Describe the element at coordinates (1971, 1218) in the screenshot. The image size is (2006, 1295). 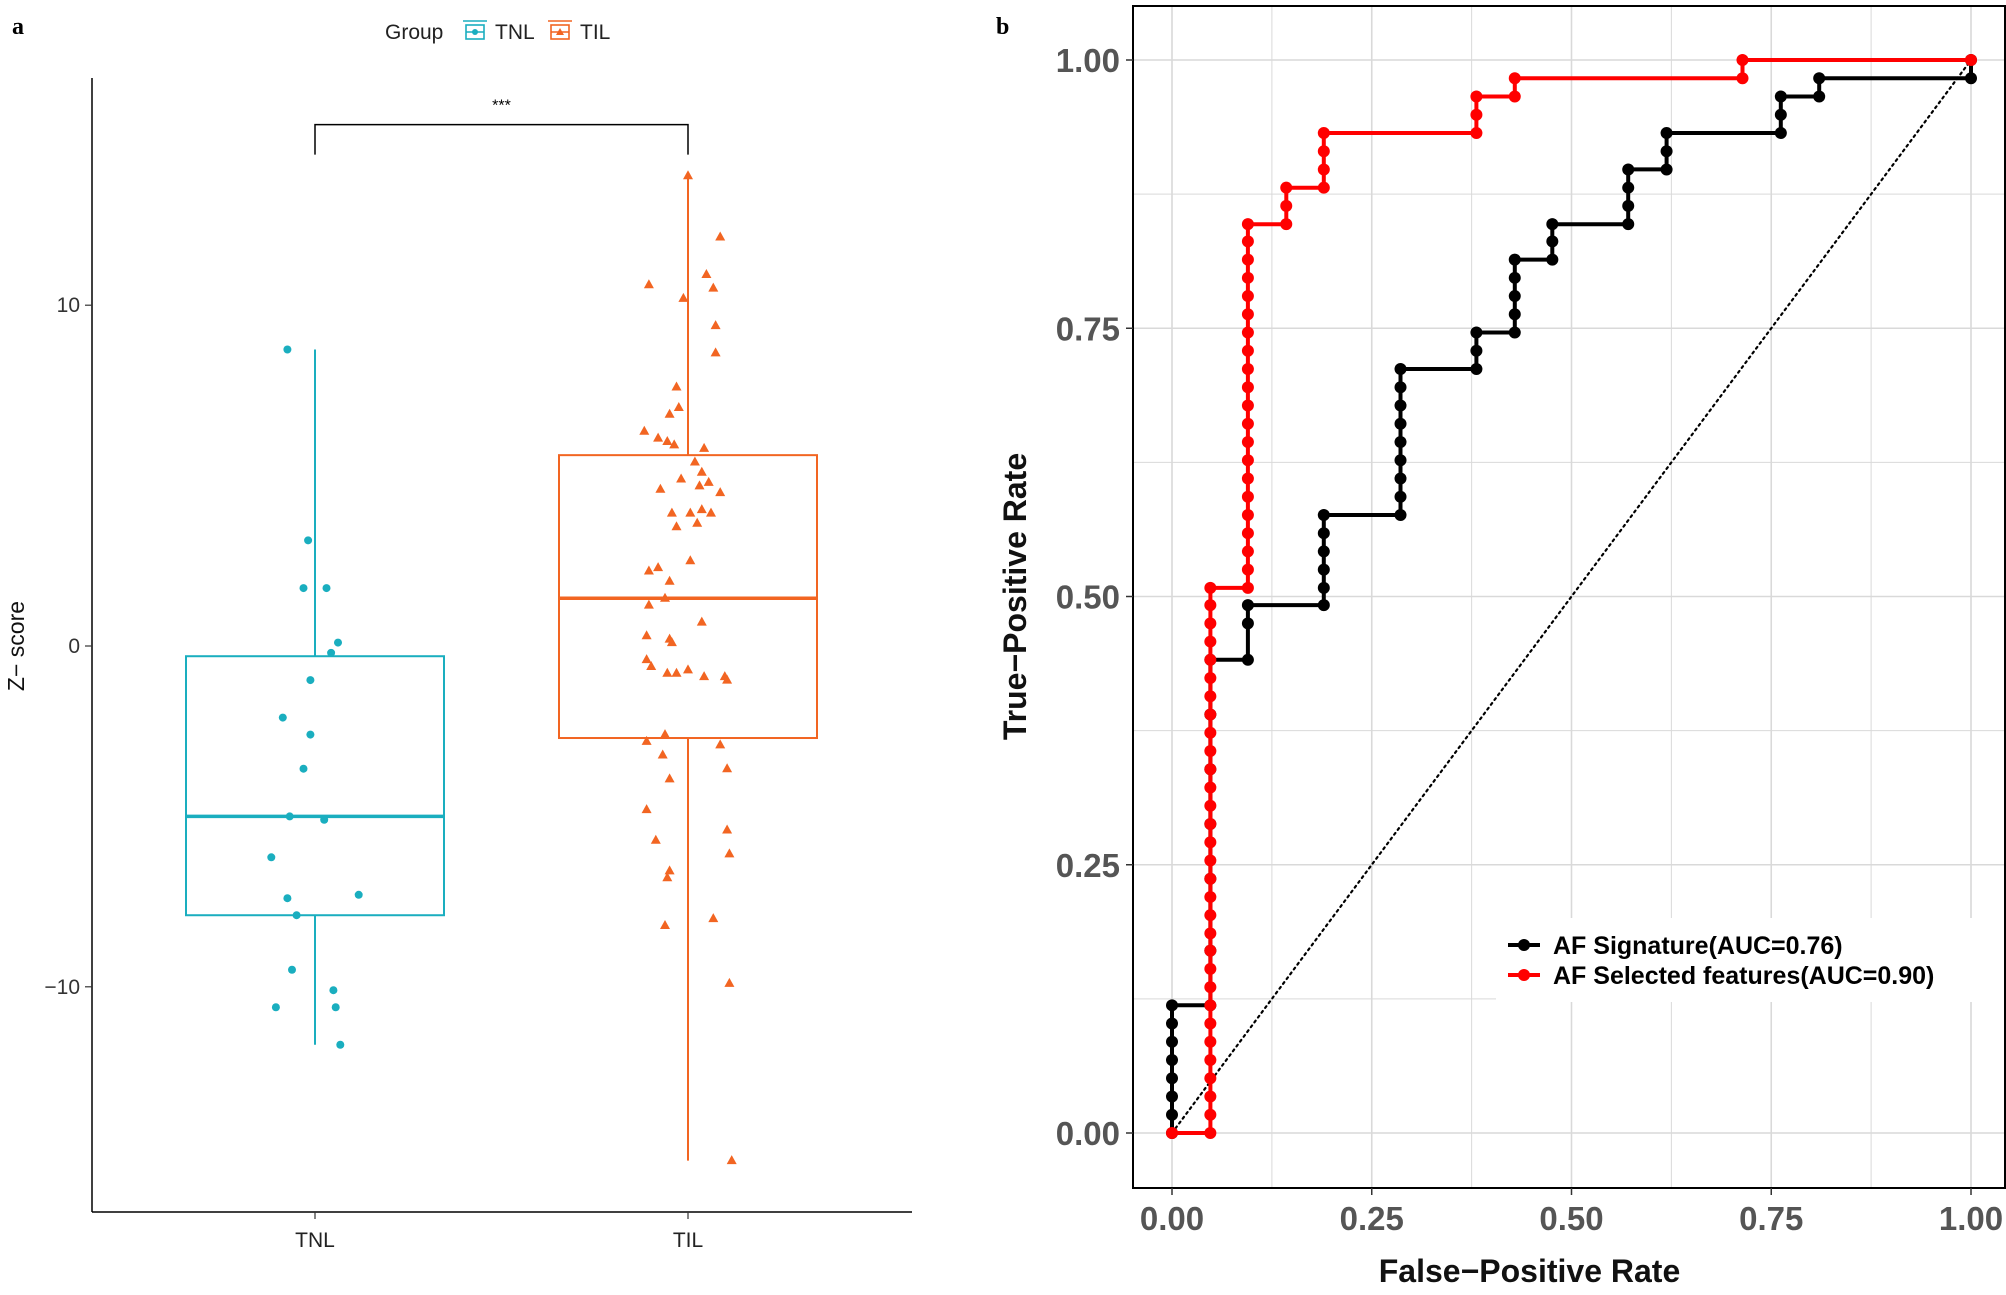
I see `x-tick-label: 1.00` at that location.